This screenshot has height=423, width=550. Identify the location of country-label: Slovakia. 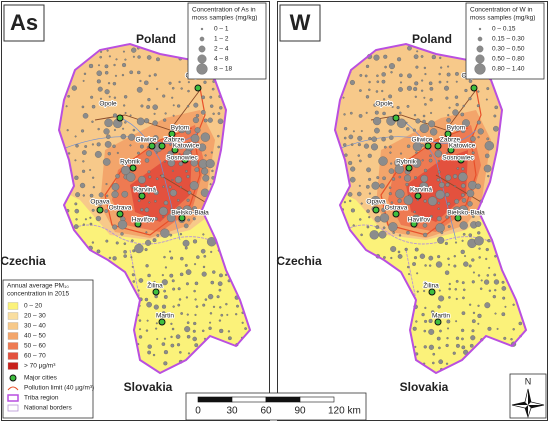
(148, 387).